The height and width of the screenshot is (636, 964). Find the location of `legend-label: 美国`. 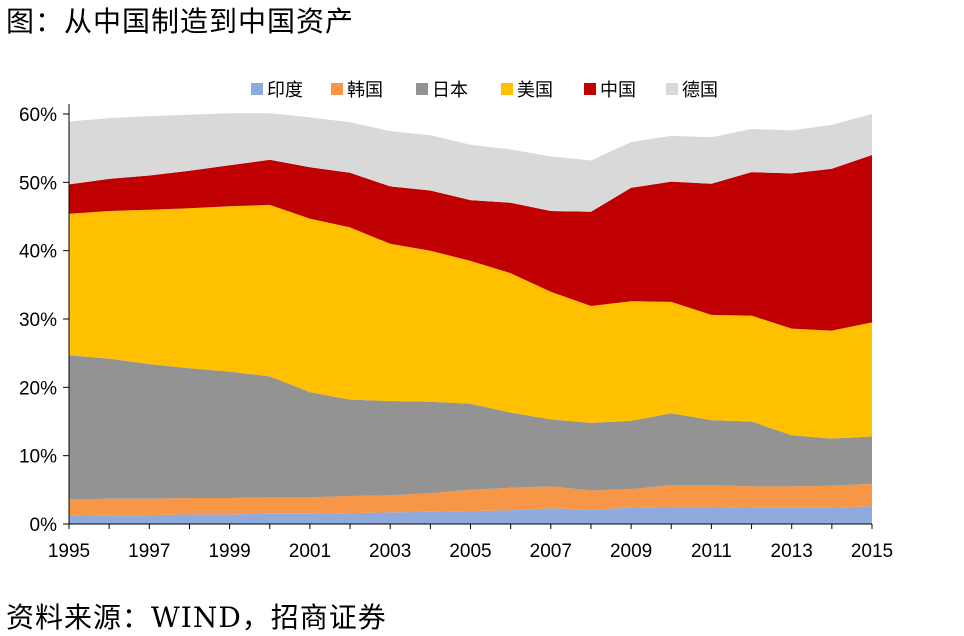

legend-label: 美国 is located at coordinates (535, 90).